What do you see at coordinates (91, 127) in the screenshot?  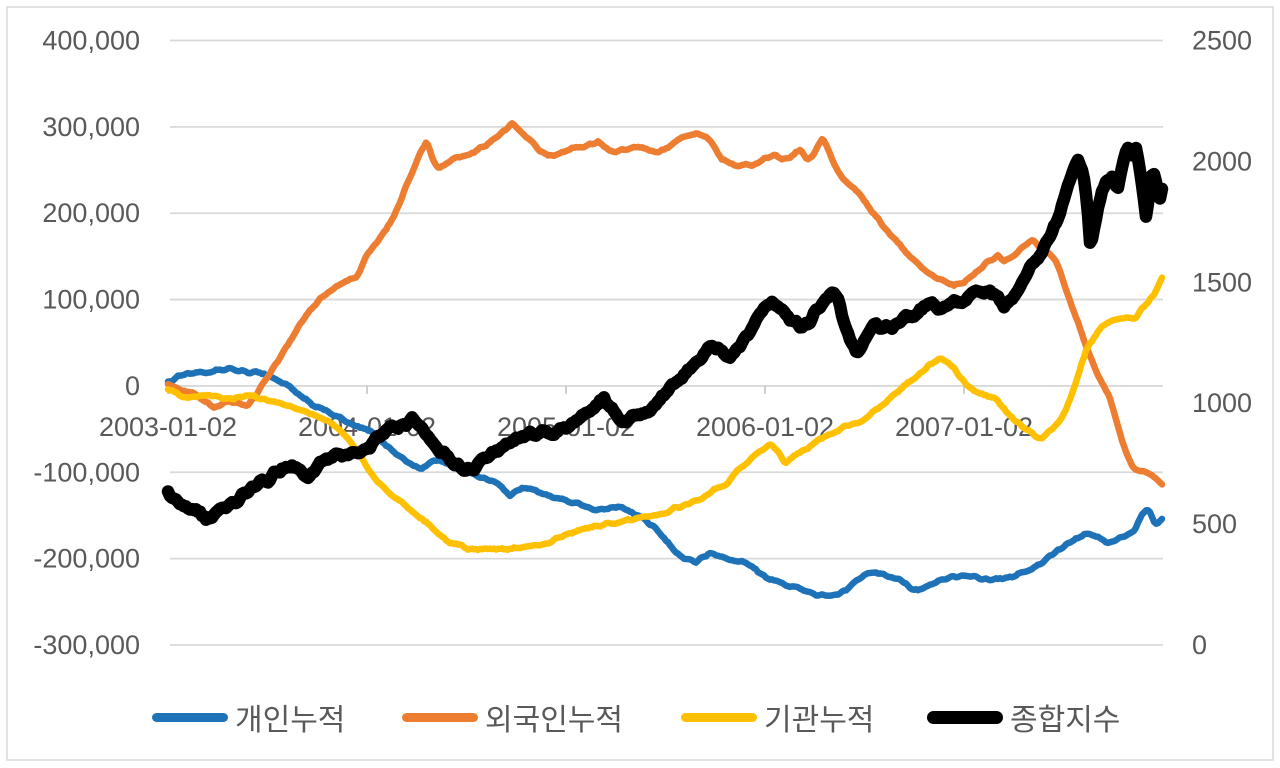 I see `left-axis-label: 300,000` at bounding box center [91, 127].